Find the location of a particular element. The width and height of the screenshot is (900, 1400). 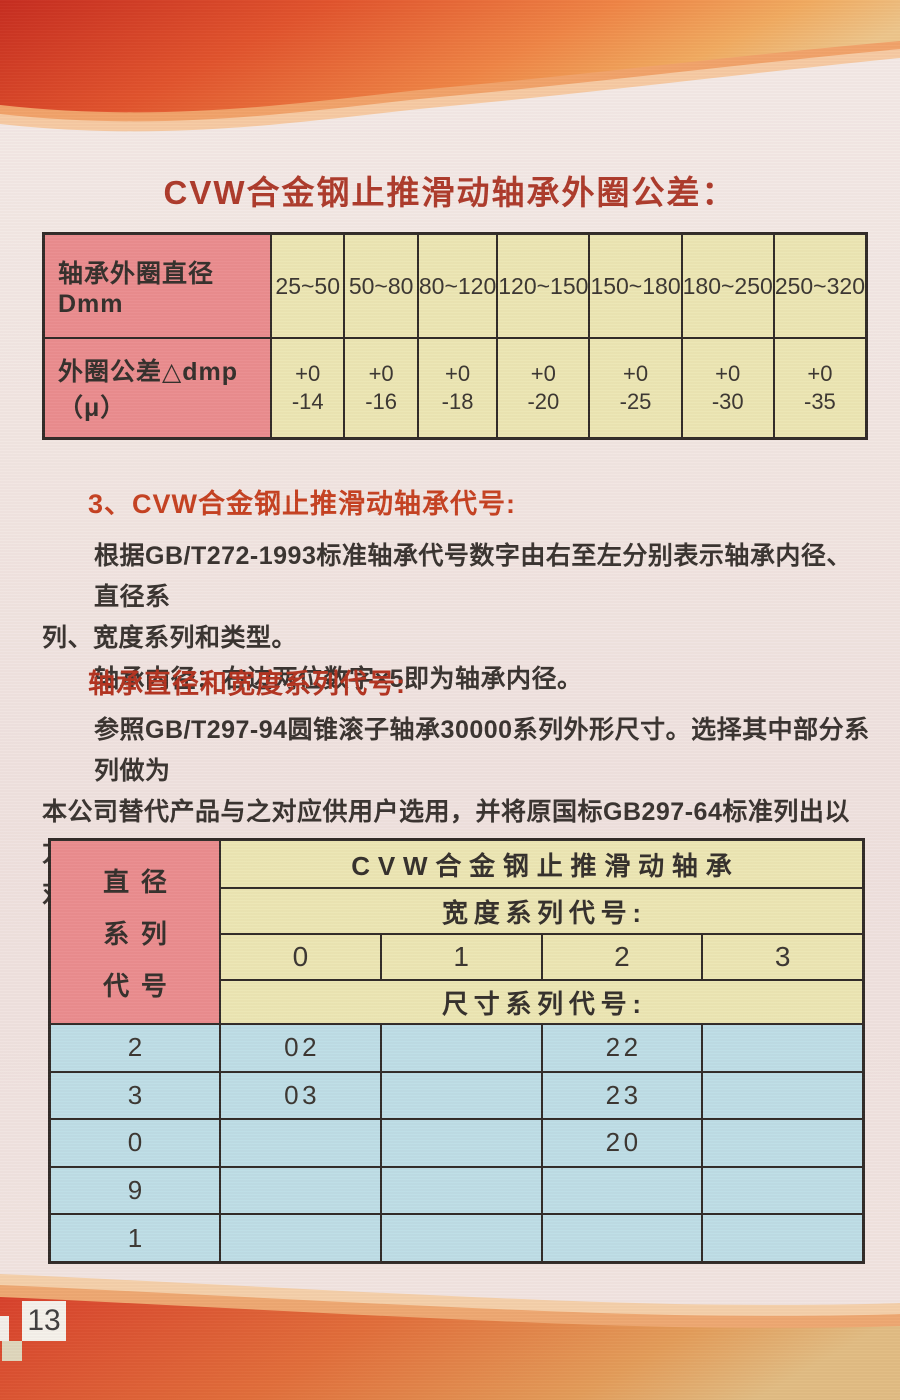

diameter-range-cell: 150~180 is located at coordinates (635, 286).